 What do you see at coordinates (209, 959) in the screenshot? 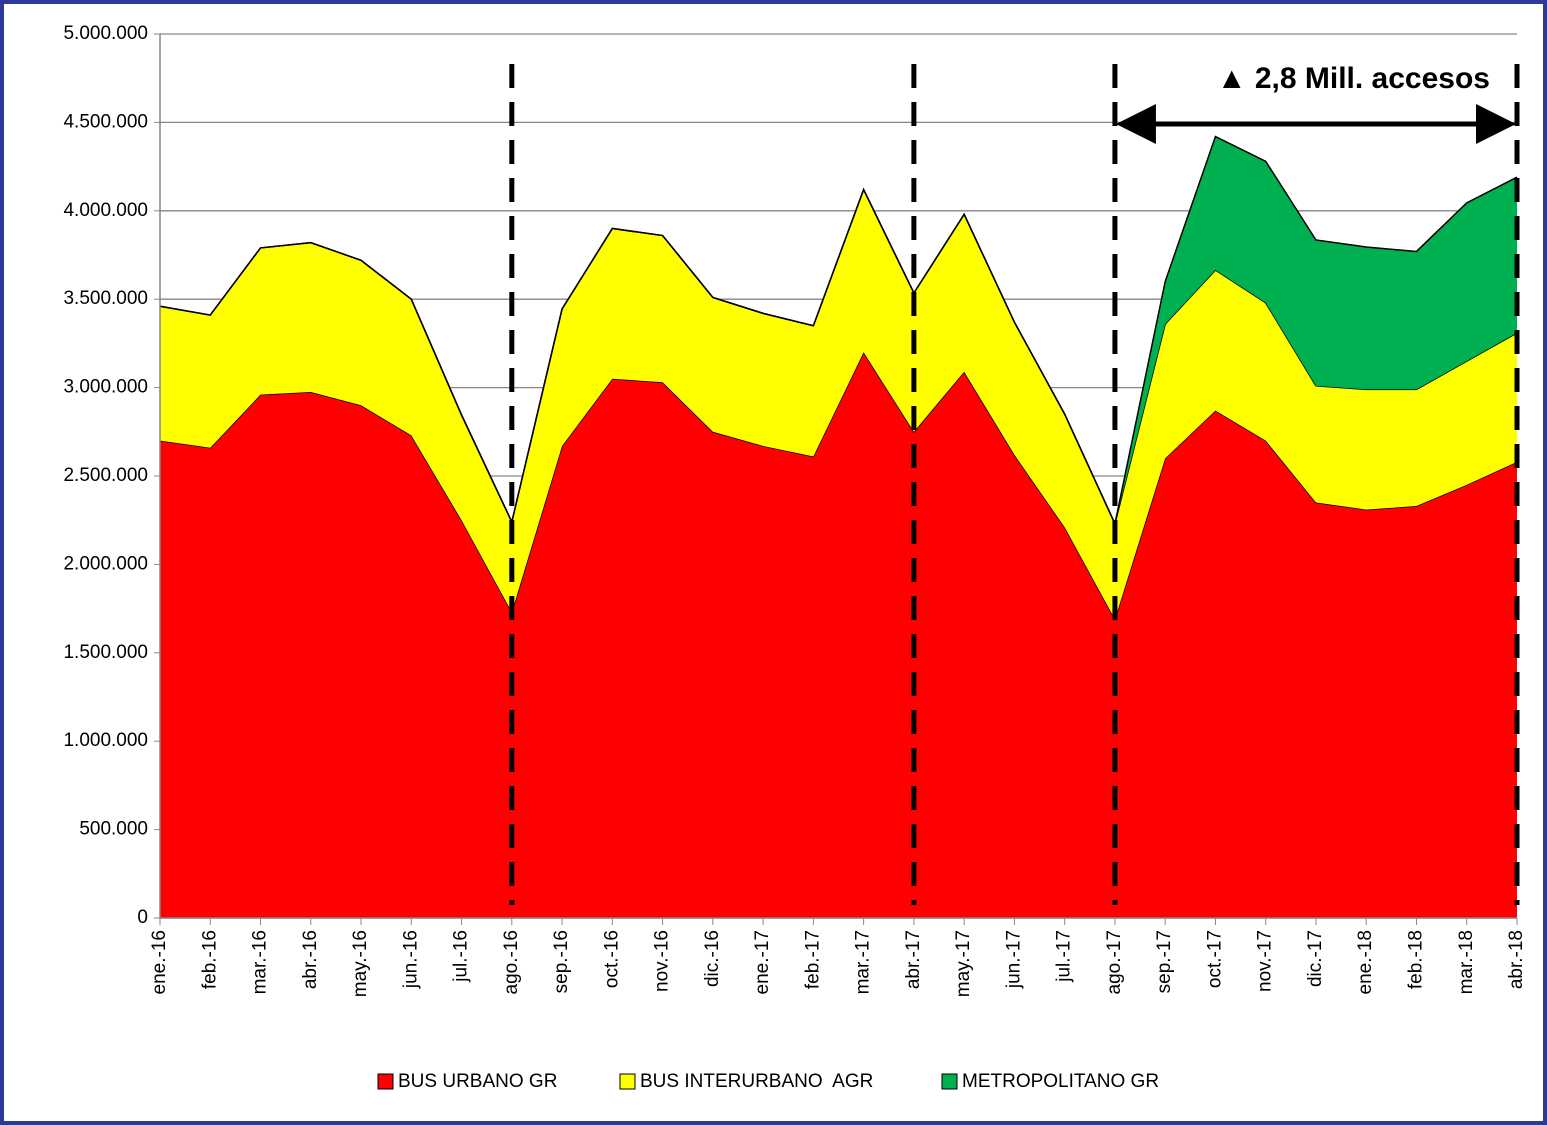
I see `x-tick-label: feb.-16` at bounding box center [209, 959].